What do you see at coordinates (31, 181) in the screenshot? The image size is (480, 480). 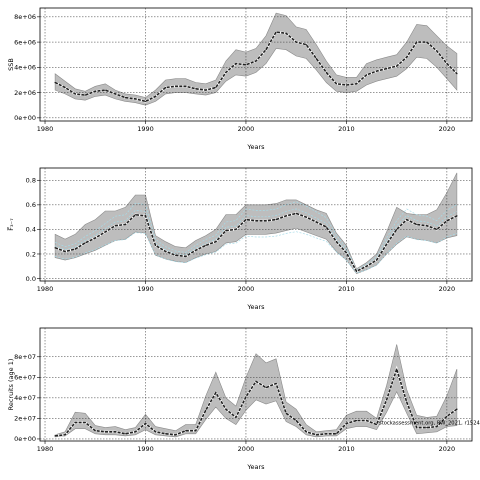 I see `y-tick-label: 0.8` at bounding box center [31, 181].